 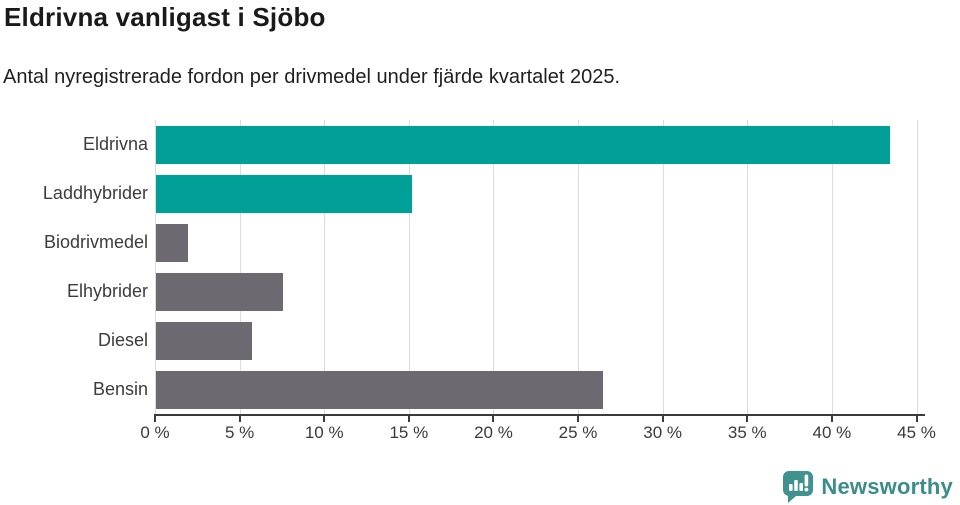 What do you see at coordinates (798, 487) in the screenshot?
I see `newsworthy-logo-icon` at bounding box center [798, 487].